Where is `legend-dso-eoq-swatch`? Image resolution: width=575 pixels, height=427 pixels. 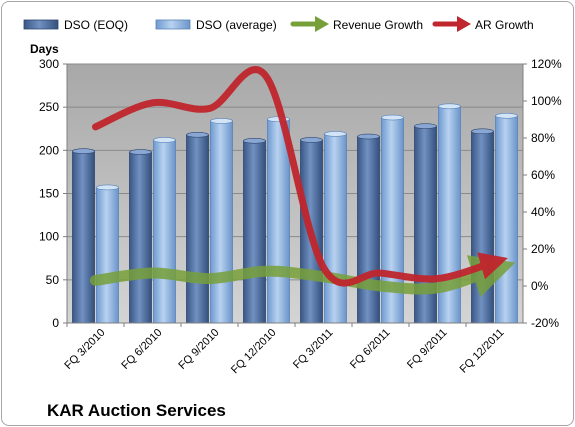
legend-dso-eoq-swatch is located at coordinates (41, 24).